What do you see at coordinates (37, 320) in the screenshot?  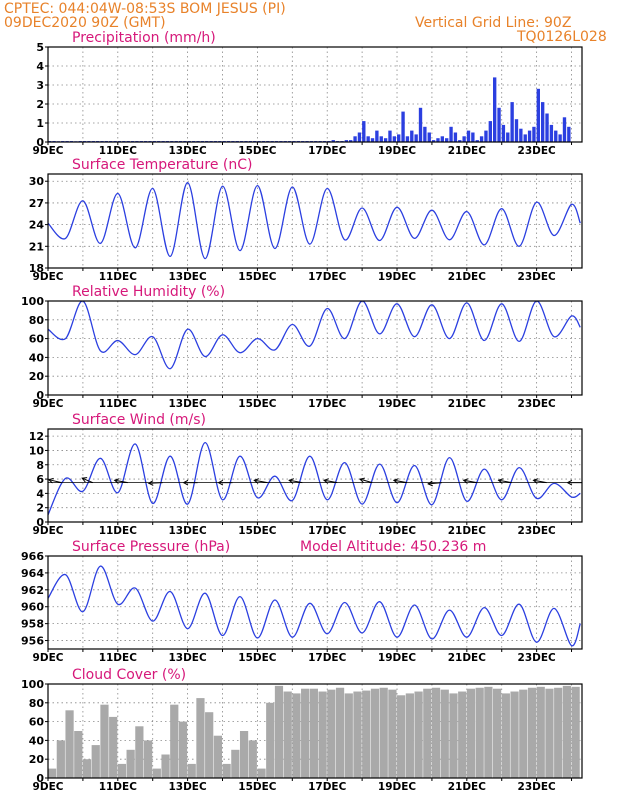 I see `y-tick-label: 80` at bounding box center [37, 320].